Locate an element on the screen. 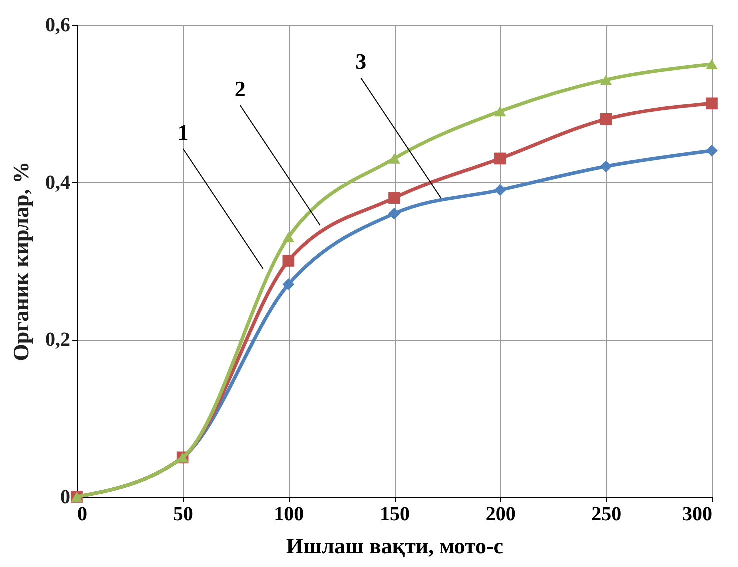  annotation: 1 is located at coordinates (183, 132).